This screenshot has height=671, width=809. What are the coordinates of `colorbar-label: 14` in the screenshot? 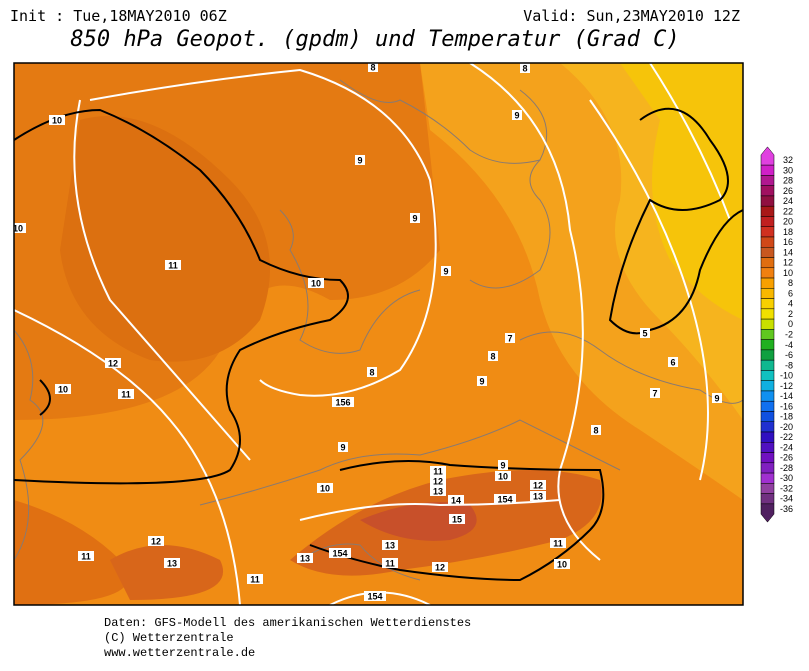 It's located at (788, 252).